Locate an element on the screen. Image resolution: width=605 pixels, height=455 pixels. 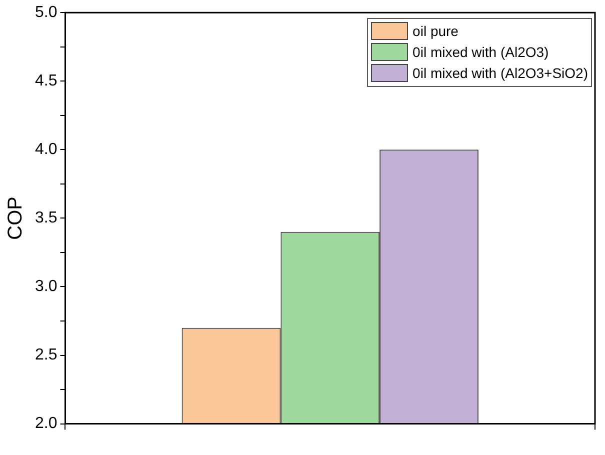
y-tick-label: 3.5 is located at coordinates (46, 218).